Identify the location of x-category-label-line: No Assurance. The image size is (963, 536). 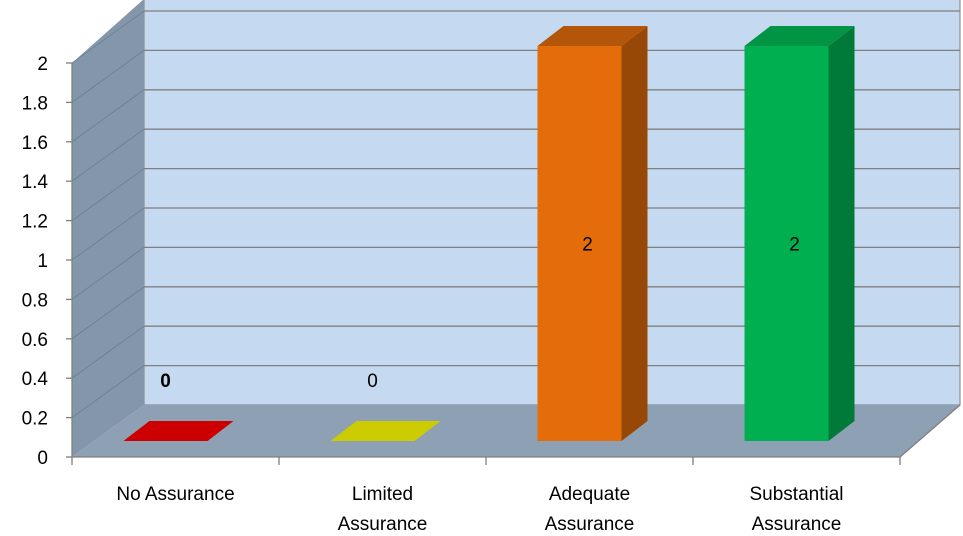
(175, 494).